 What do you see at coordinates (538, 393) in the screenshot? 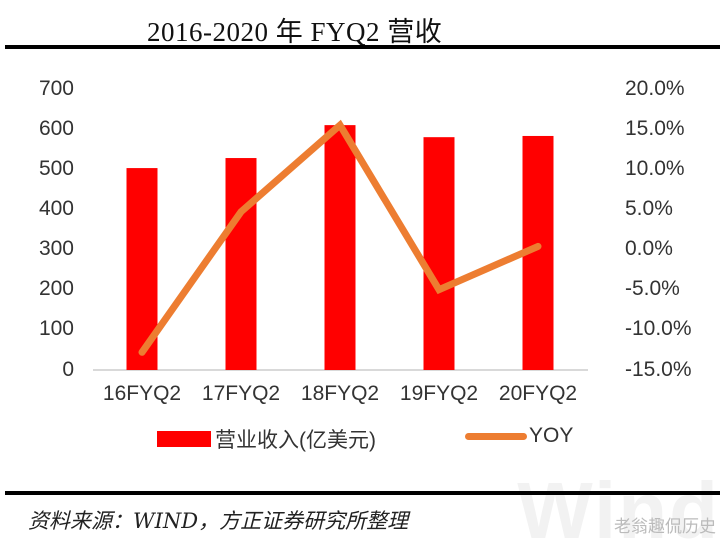
I see `x-axis-label: 20FYQ2` at bounding box center [538, 393].